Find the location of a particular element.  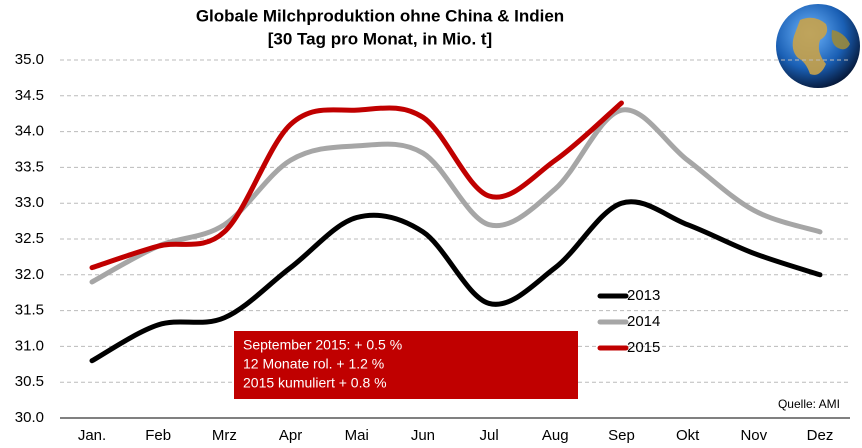

x-tick-label: Jul is located at coordinates (488, 435).